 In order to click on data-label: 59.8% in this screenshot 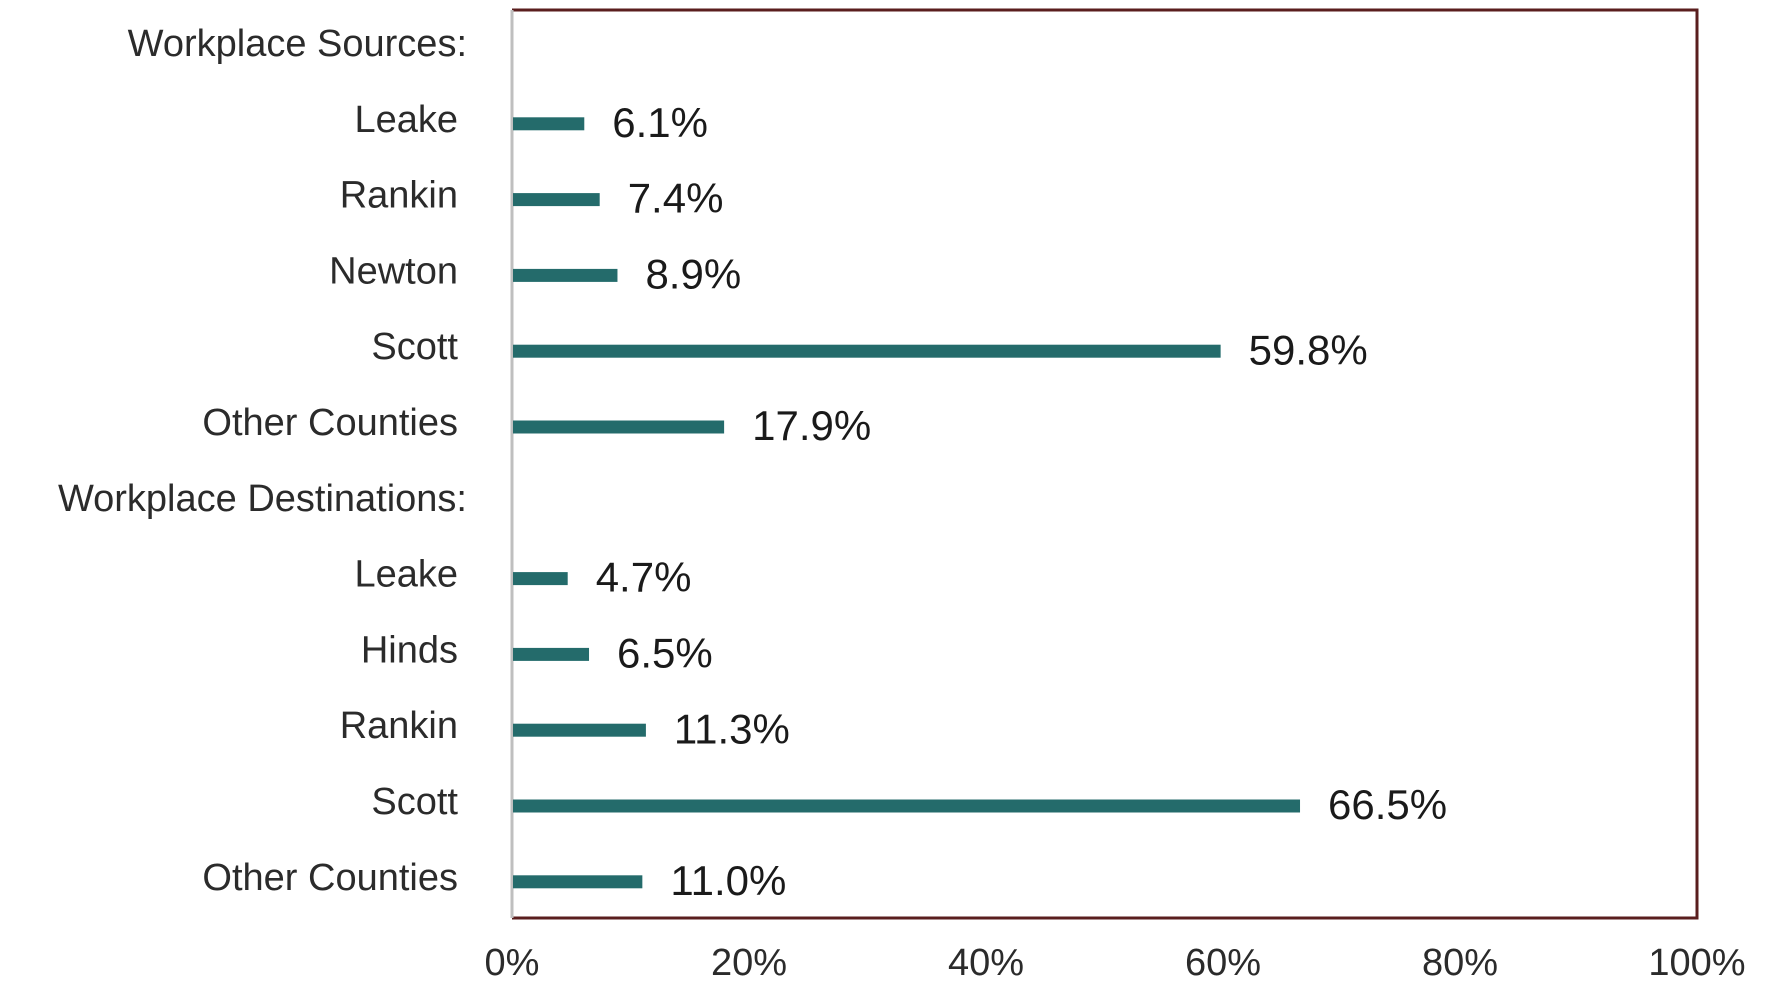, I will do `click(1308, 349)`.